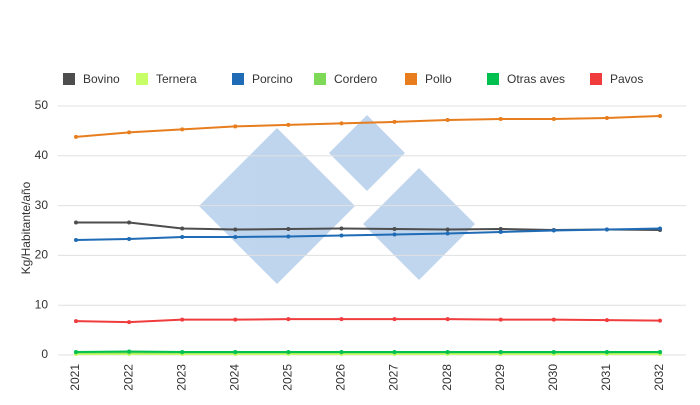  What do you see at coordinates (101, 79) in the screenshot?
I see `legend-label: Bovino` at bounding box center [101, 79].